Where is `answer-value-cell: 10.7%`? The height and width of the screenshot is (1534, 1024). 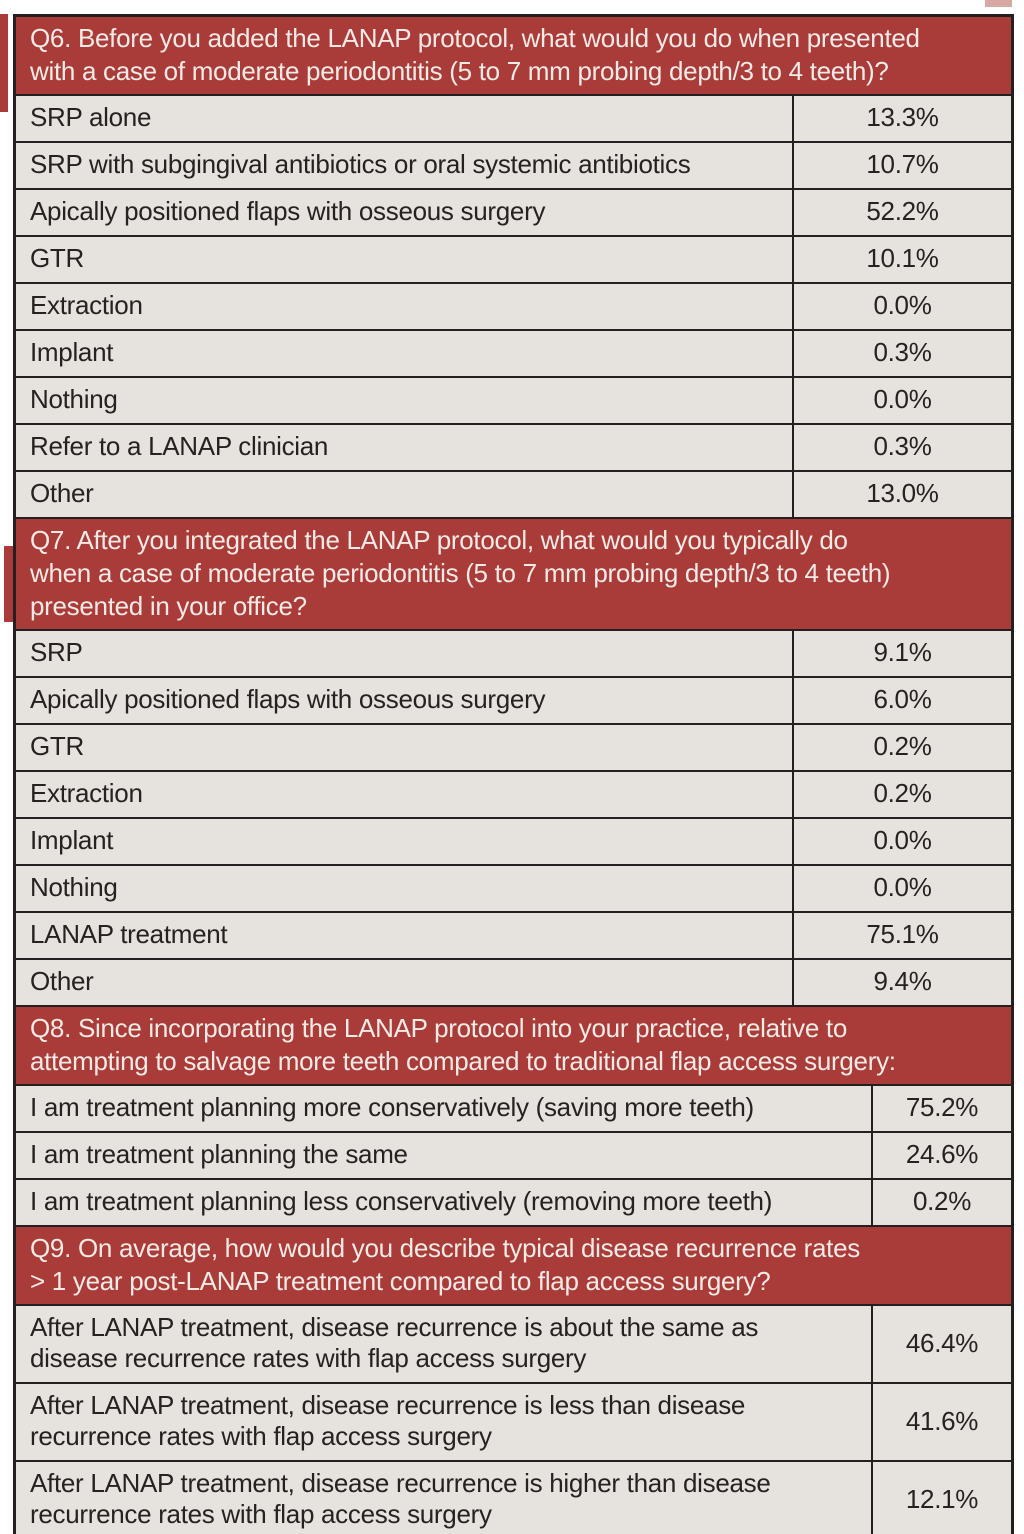
answer-value-cell: 10.7% is located at coordinates (901, 165).